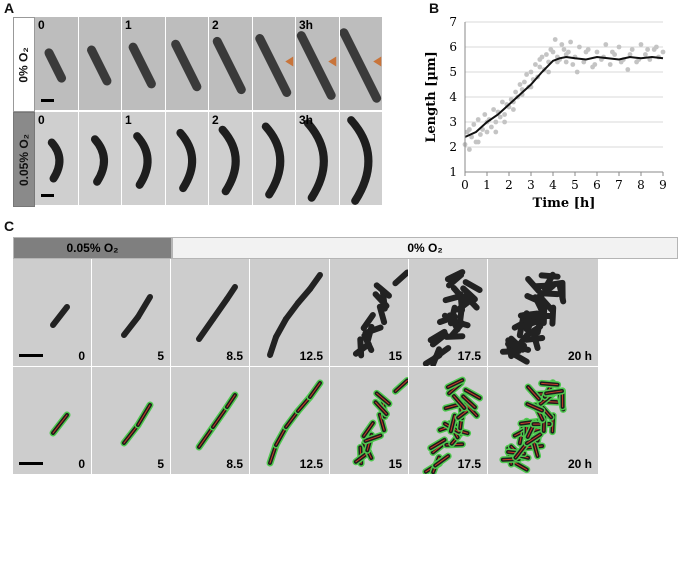 The height and width of the screenshot is (580, 680). I want to click on raw-time-label: 5, so click(160, 356).